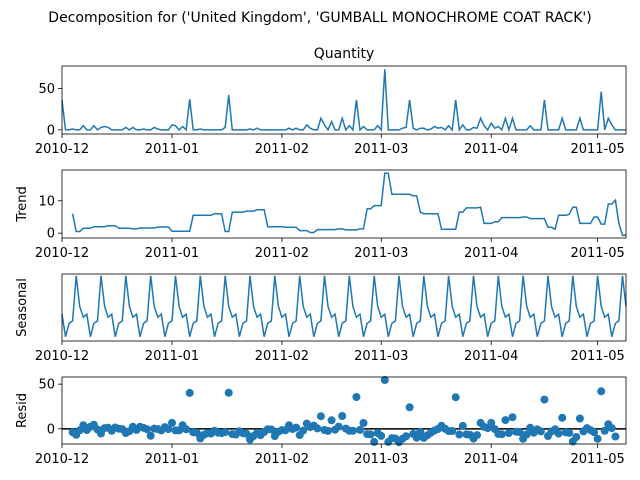  What do you see at coordinates (46, 201) in the screenshot?
I see `y-tick-label: 10` at bounding box center [46, 201].